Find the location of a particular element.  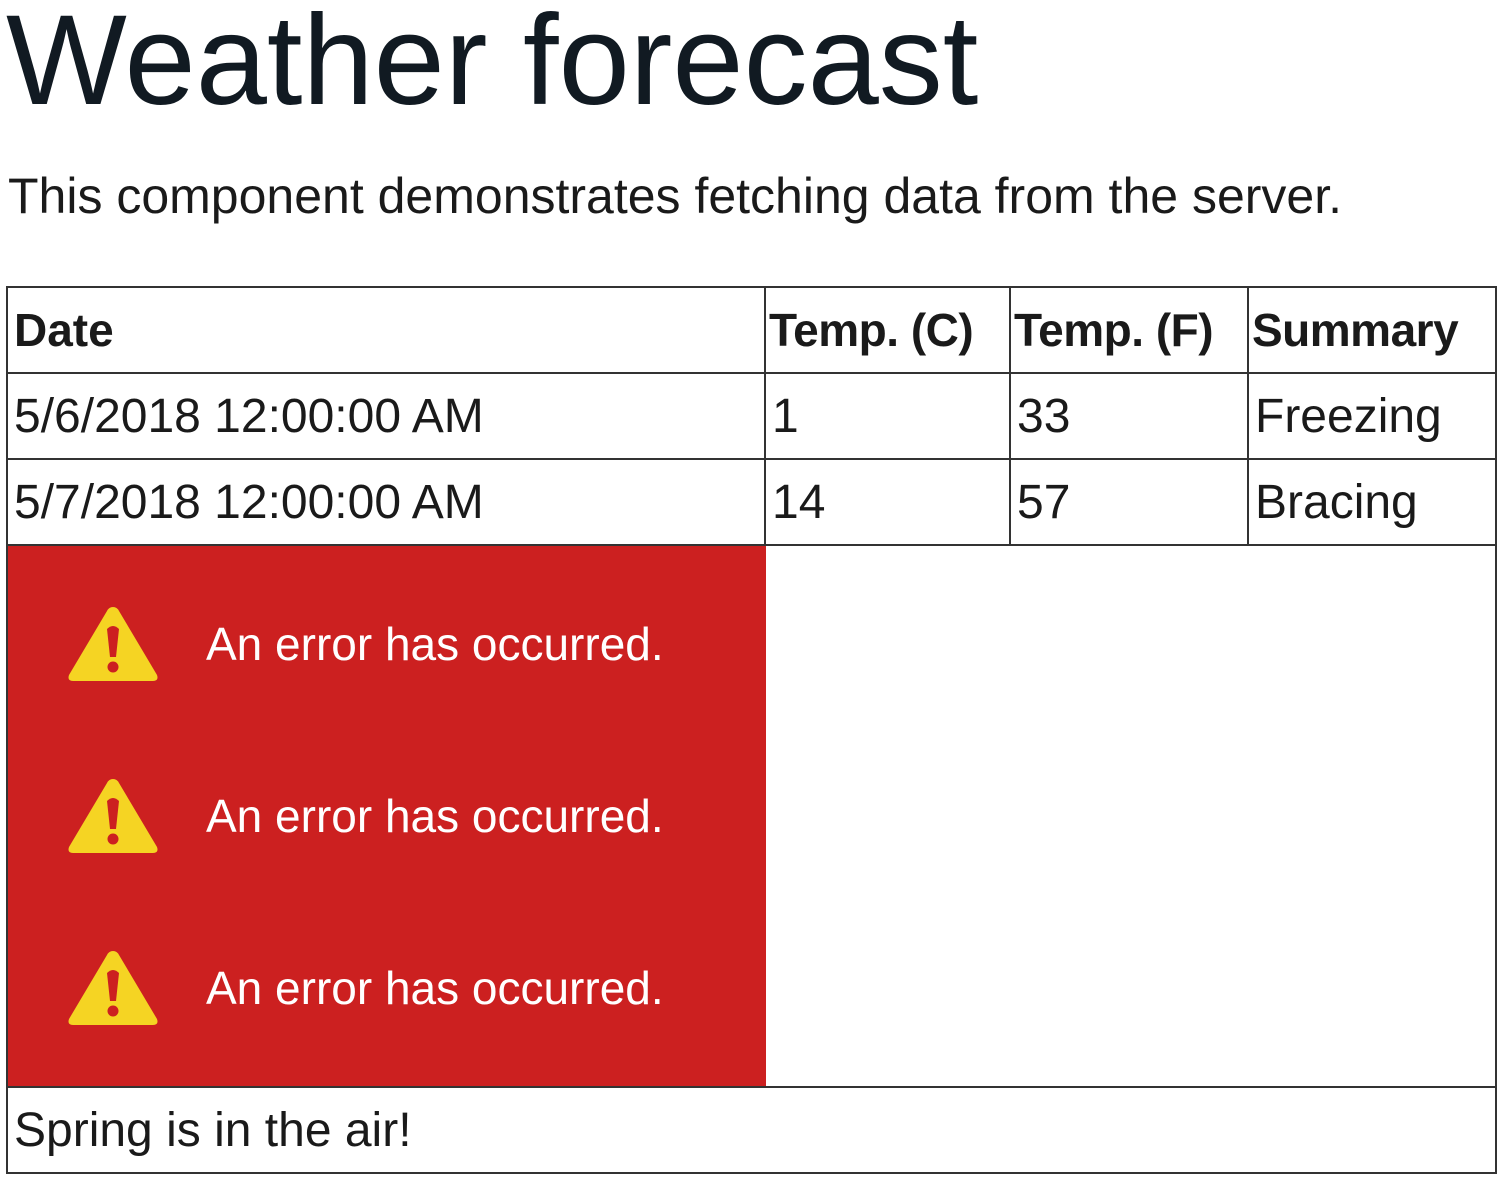

header-date: Date is located at coordinates (386, 330).